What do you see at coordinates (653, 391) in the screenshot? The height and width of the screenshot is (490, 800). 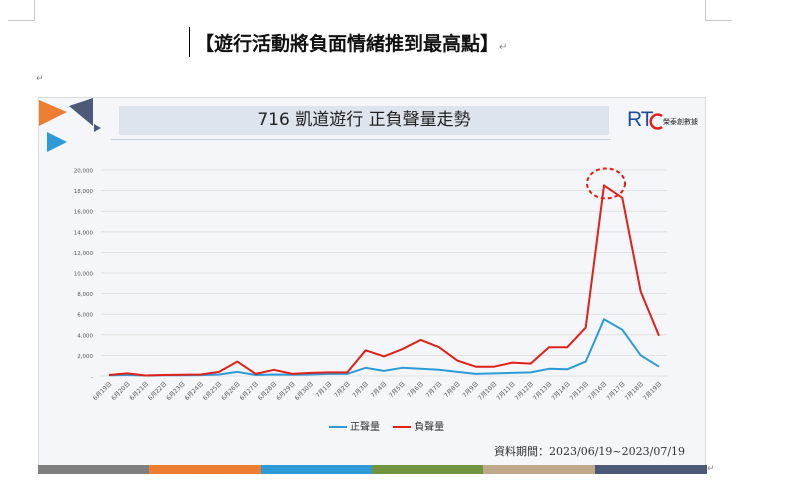 I see `x-tick-label: 7月19日` at bounding box center [653, 391].